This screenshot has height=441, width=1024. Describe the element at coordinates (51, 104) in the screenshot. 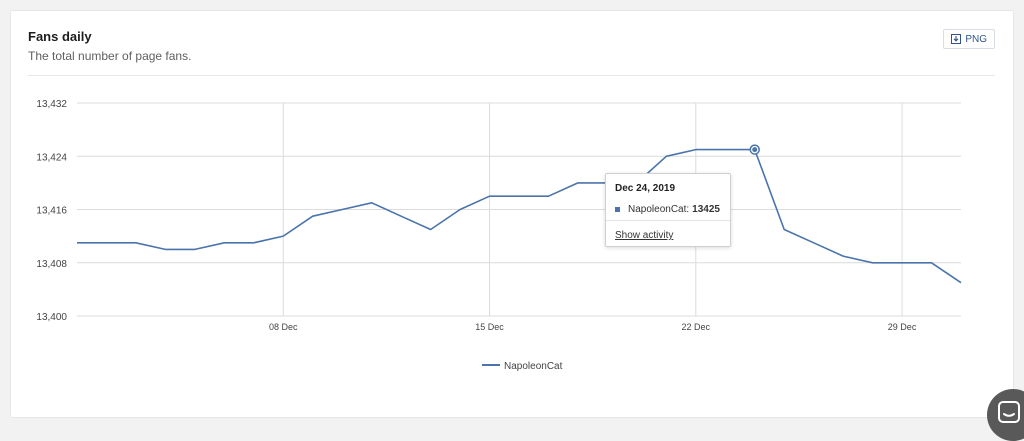

I see `y-tick-label: 13,432` at that location.